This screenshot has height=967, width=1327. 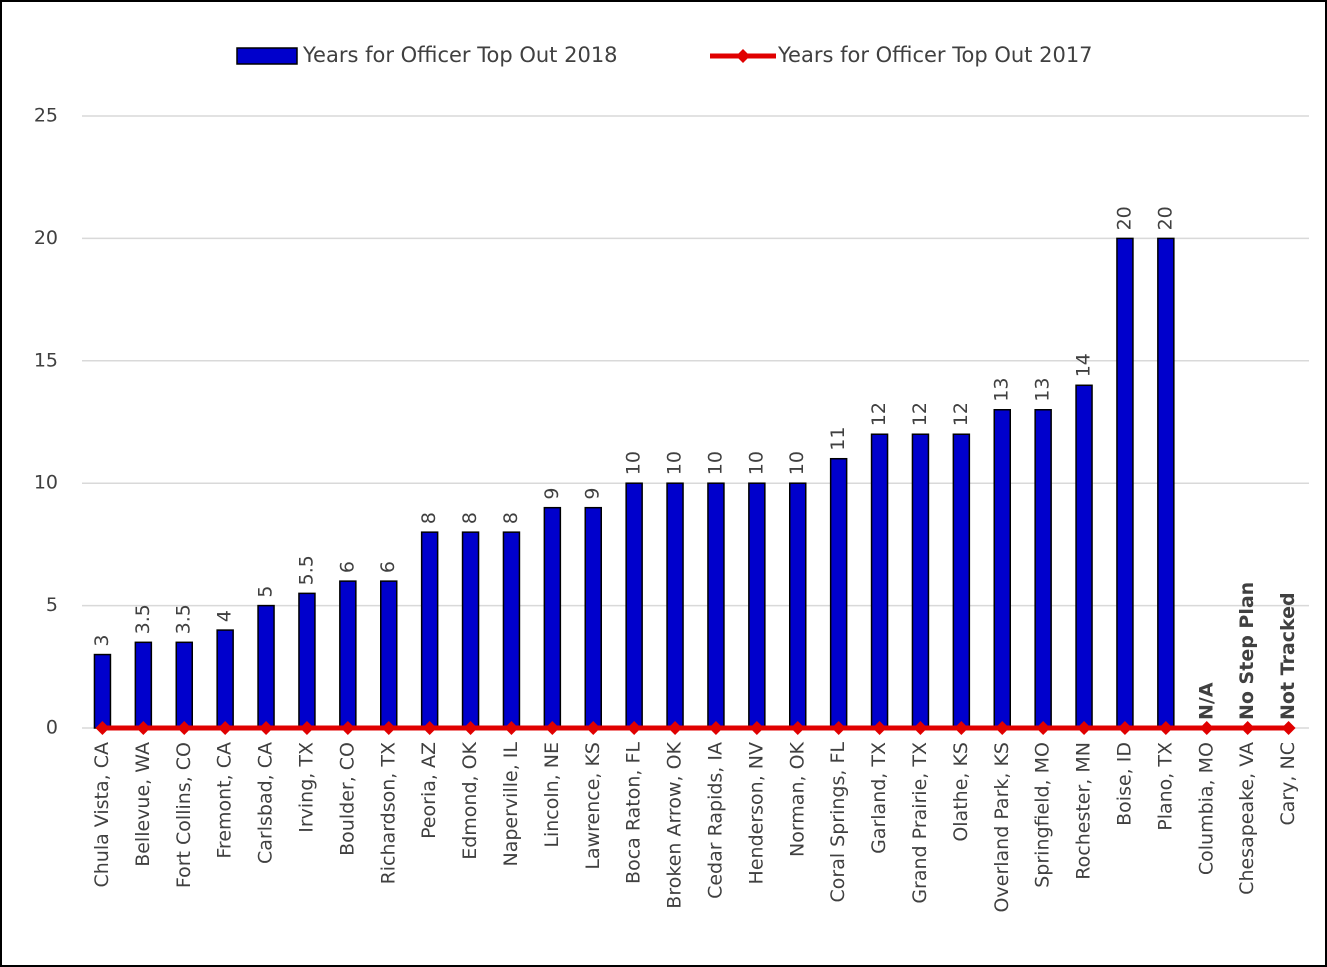 I want to click on x-tick-label: Plano, TX, so click(x=1165, y=786).